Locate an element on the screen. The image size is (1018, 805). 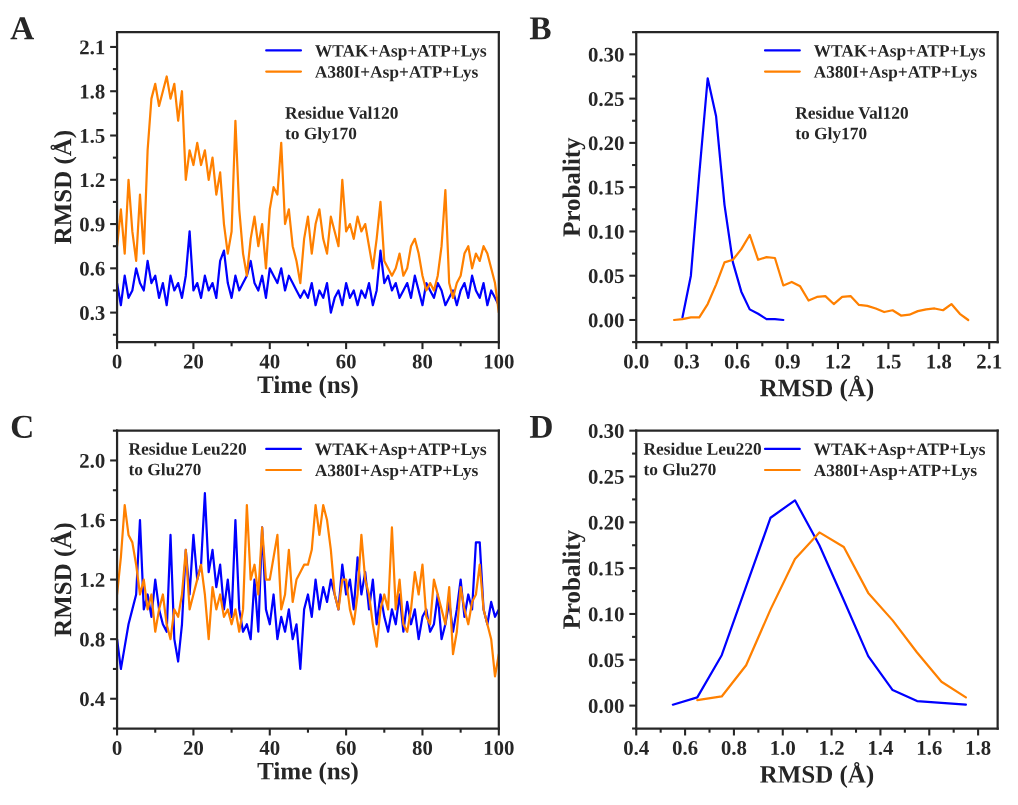
x-tick-label: 0.8 is located at coordinates (734, 748).